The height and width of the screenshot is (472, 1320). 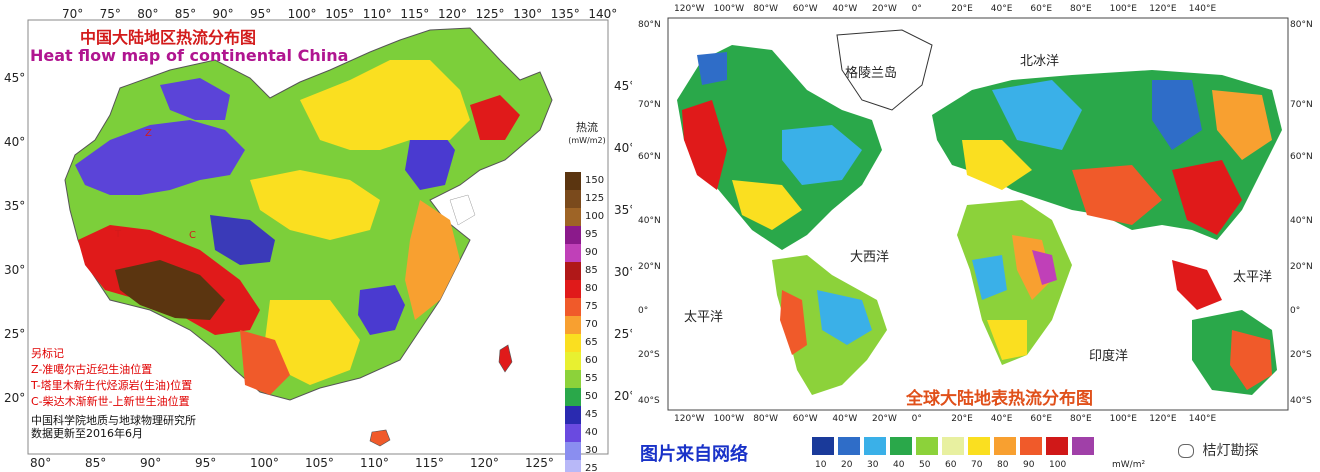 What do you see at coordinates (793, 322) in the screenshot?
I see `sa-warm-zone` at bounding box center [793, 322].